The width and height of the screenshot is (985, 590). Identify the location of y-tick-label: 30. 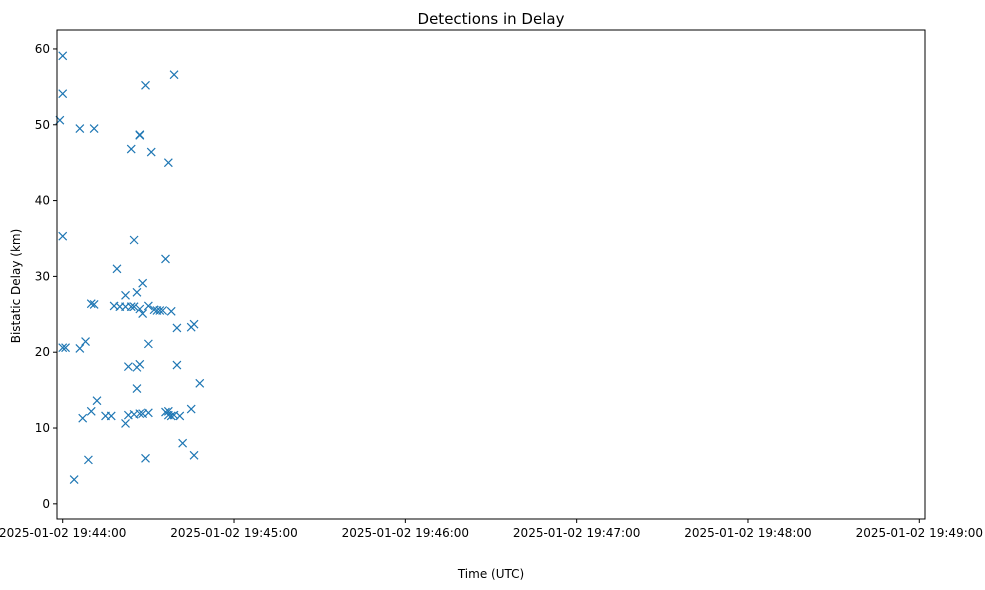
(42, 276).